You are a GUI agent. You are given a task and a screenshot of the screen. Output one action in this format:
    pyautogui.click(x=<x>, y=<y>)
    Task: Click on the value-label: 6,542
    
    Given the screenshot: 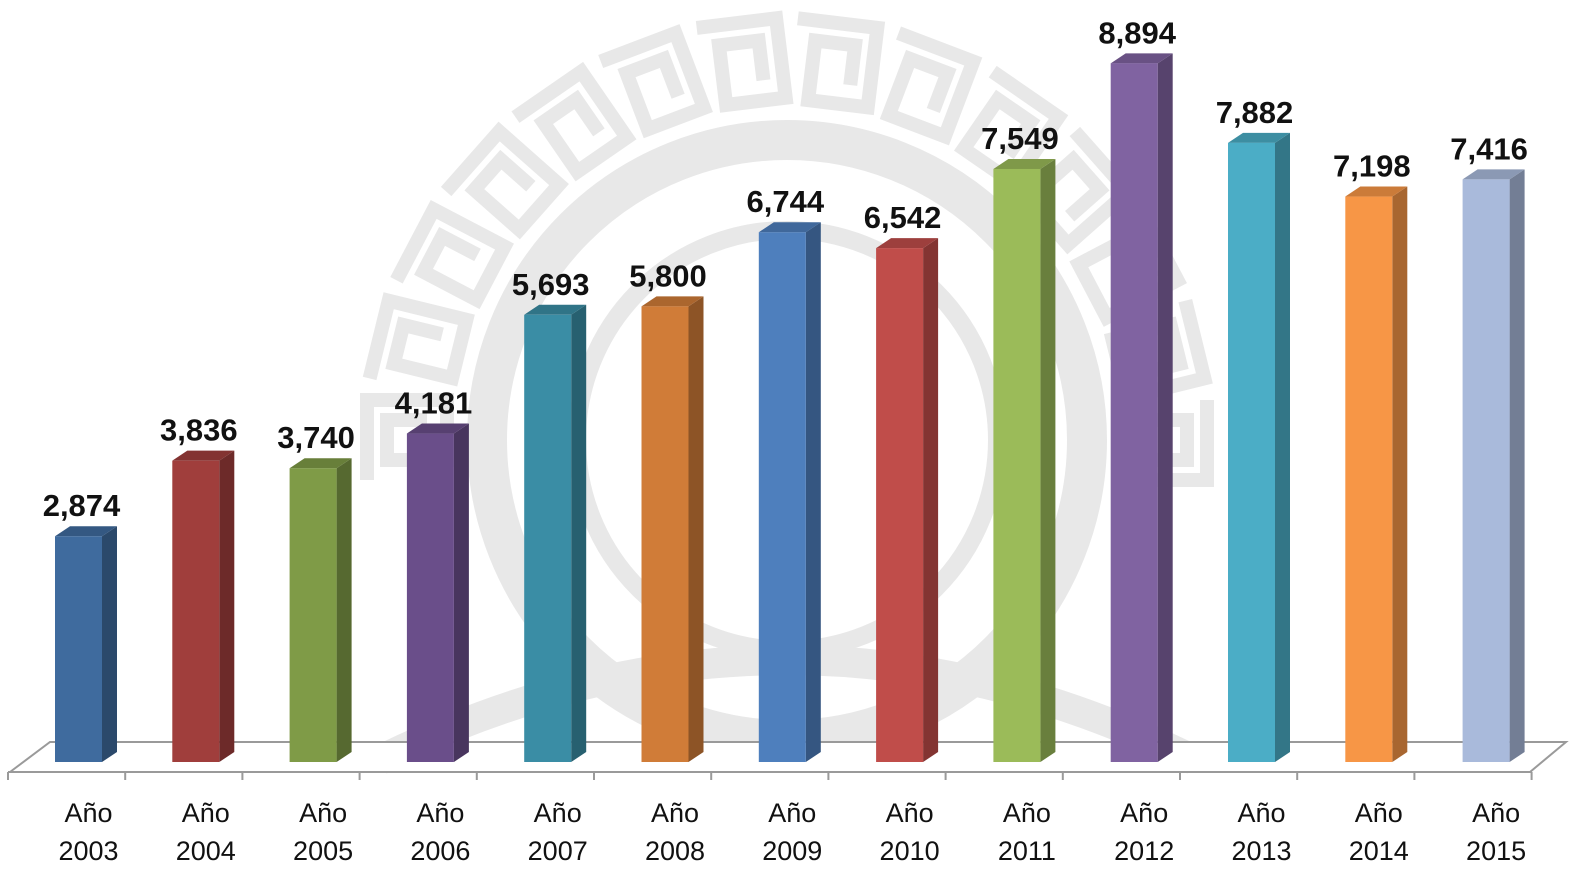 What is the action you would take?
    pyautogui.click(x=903, y=217)
    